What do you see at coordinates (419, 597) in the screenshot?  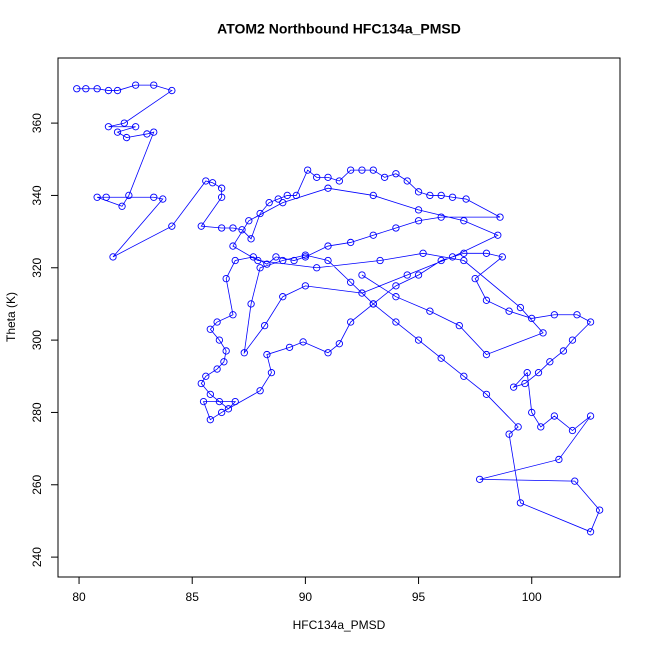 I see `x-tick-label: 95` at bounding box center [419, 597].